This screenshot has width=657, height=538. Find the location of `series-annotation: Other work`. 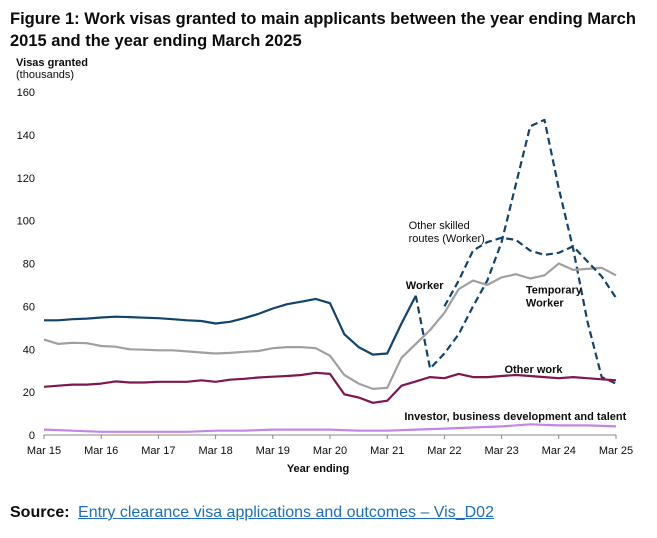

series-annotation: Other work is located at coordinates (533, 370).